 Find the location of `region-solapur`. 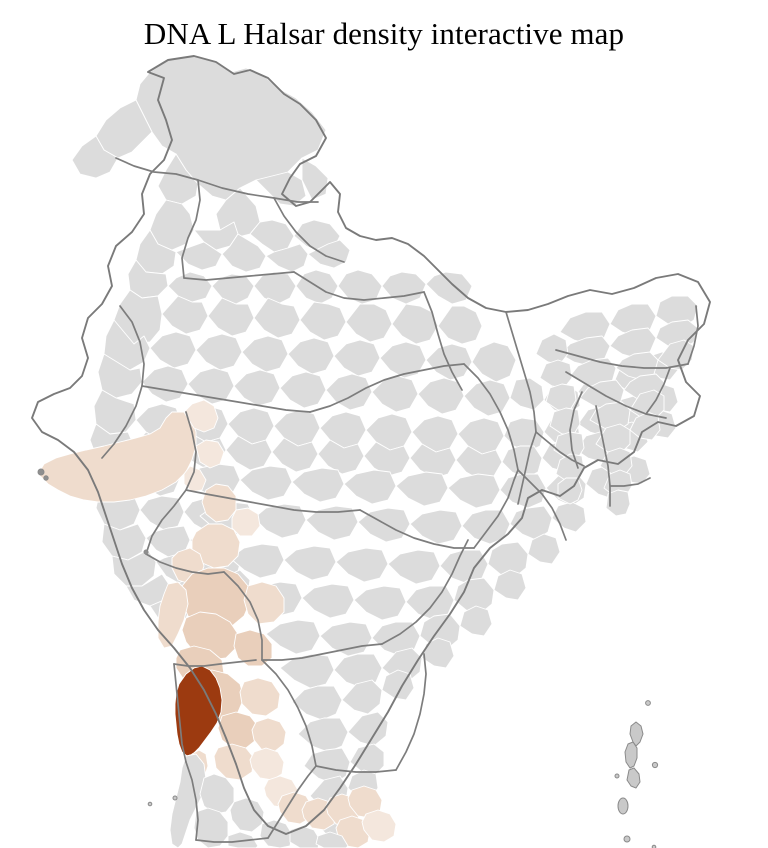

region-solapur is located at coordinates (264, 603).